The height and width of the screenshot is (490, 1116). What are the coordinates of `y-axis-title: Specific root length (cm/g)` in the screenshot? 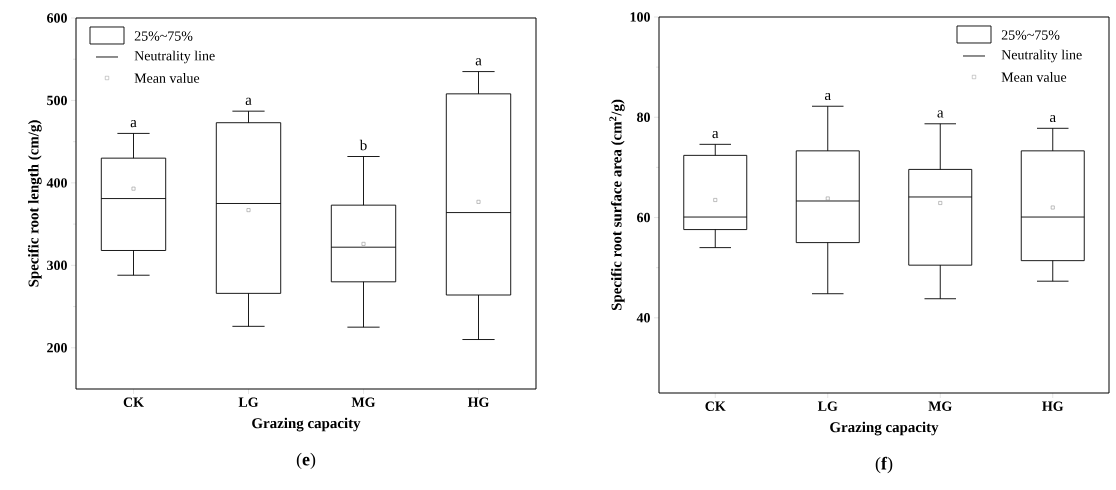 It's located at (34, 203).